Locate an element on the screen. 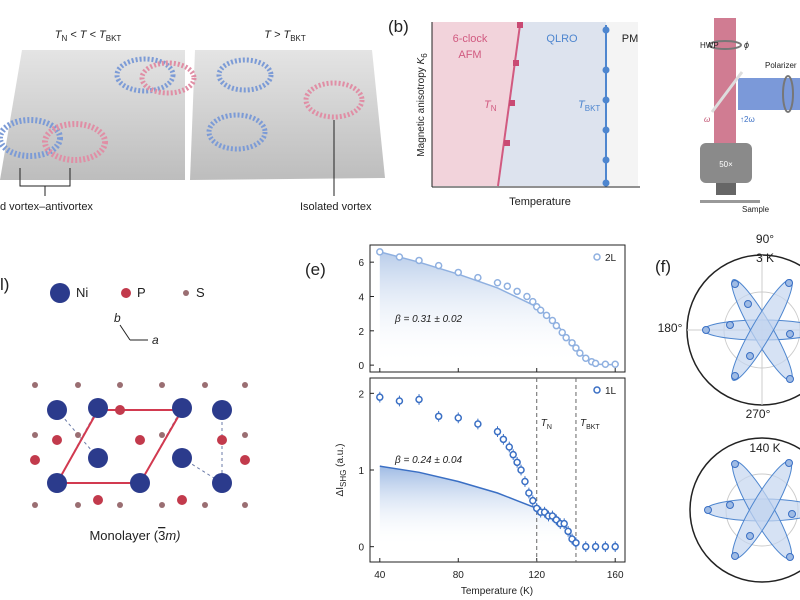  label: HWP is located at coordinates (709, 45).